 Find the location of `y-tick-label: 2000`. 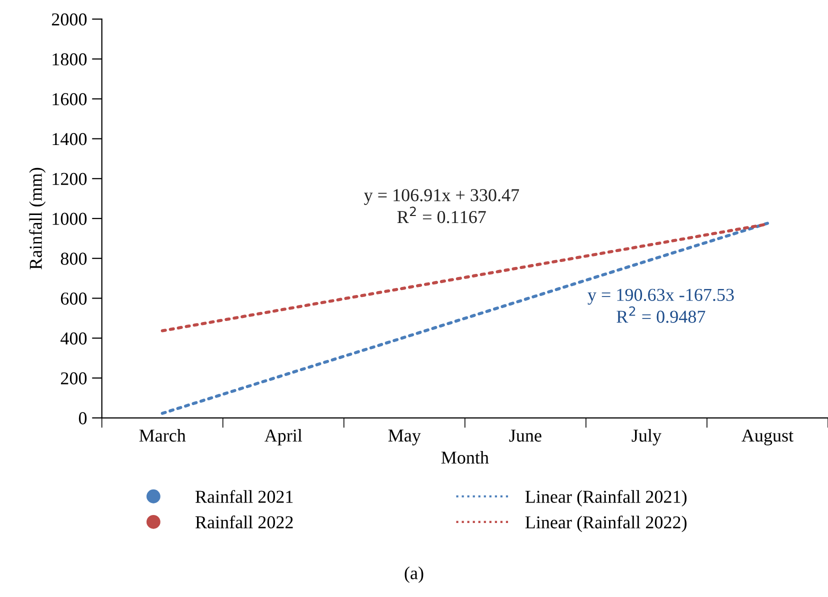

y-tick-label: 2000 is located at coordinates (69, 19).